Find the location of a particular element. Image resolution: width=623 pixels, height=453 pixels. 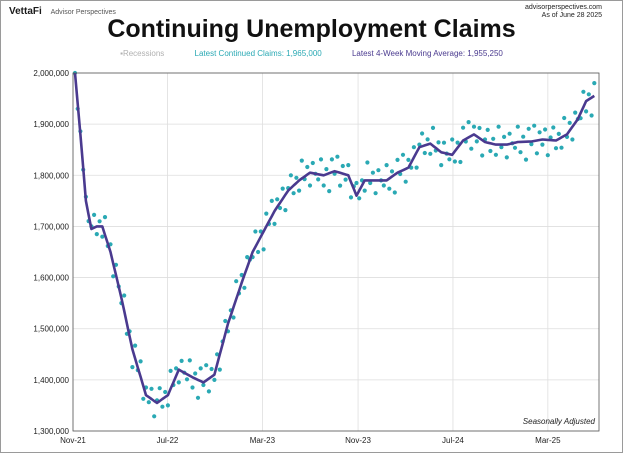

x-tick-label: Mar-25 is located at coordinates (548, 440).